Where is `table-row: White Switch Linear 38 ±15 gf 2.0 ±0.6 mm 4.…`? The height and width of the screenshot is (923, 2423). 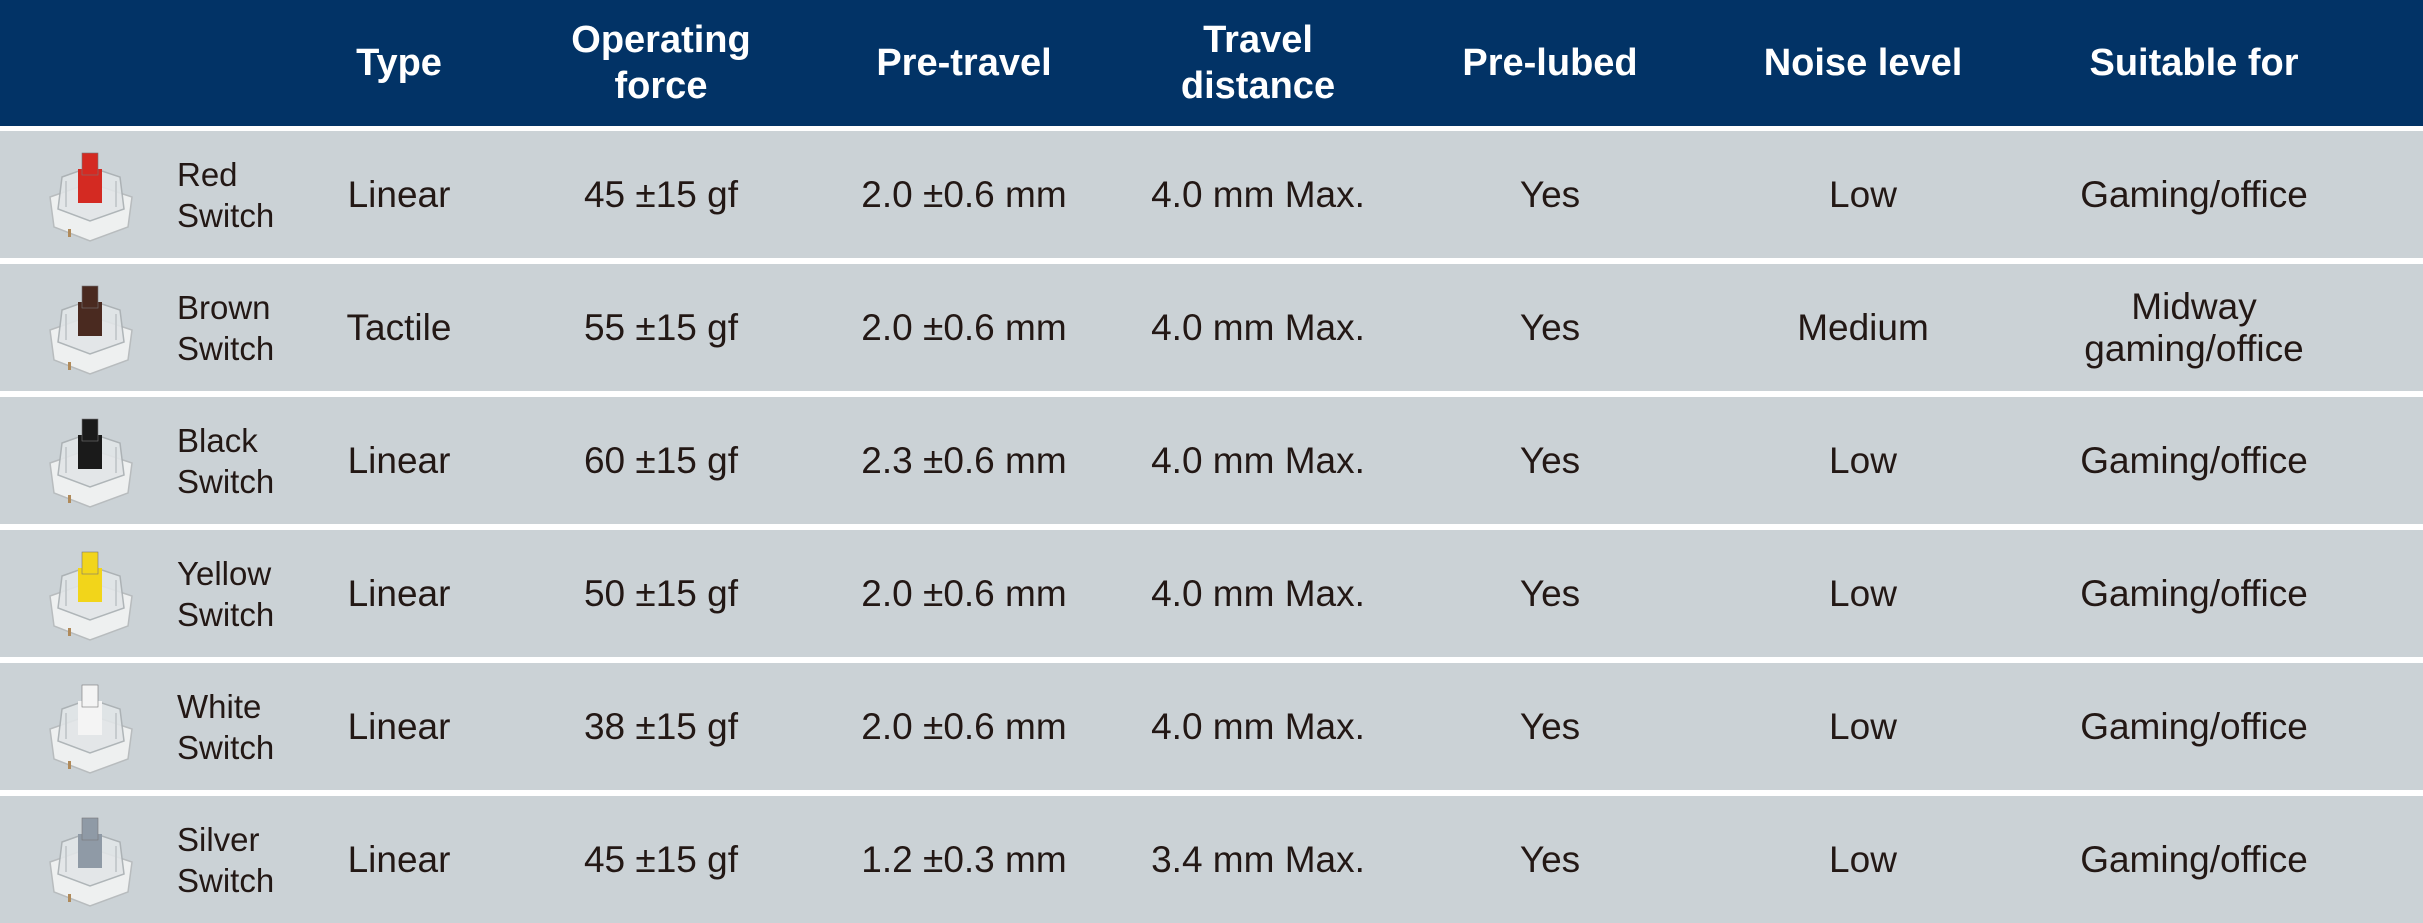
table-row: White Switch Linear 38 ±15 gf 2.0 ±0.6 mm 4.… is located at coordinates (1211, 726).